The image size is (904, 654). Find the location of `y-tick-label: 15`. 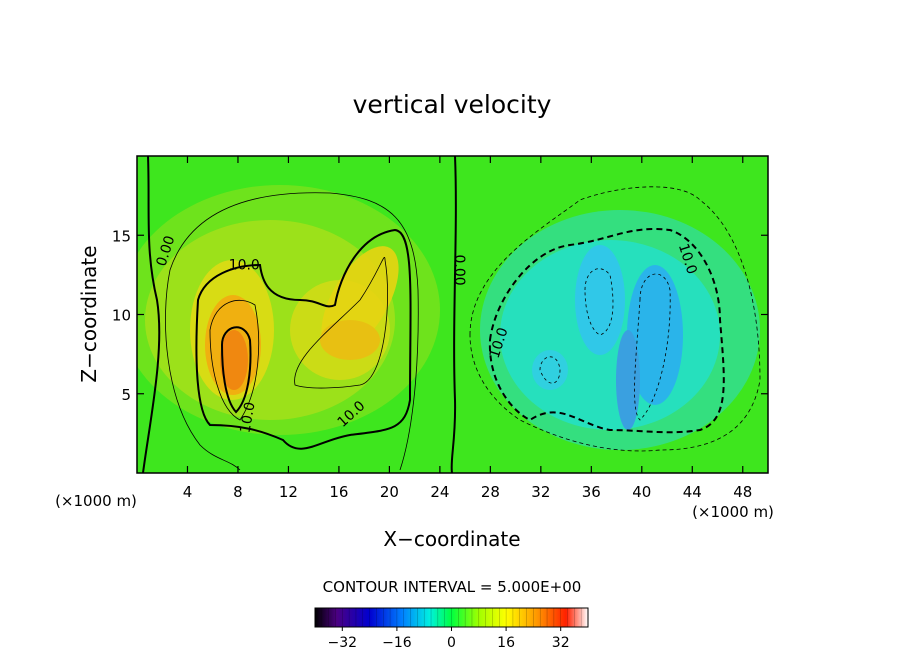

y-tick-label: 15 is located at coordinates (121, 236).